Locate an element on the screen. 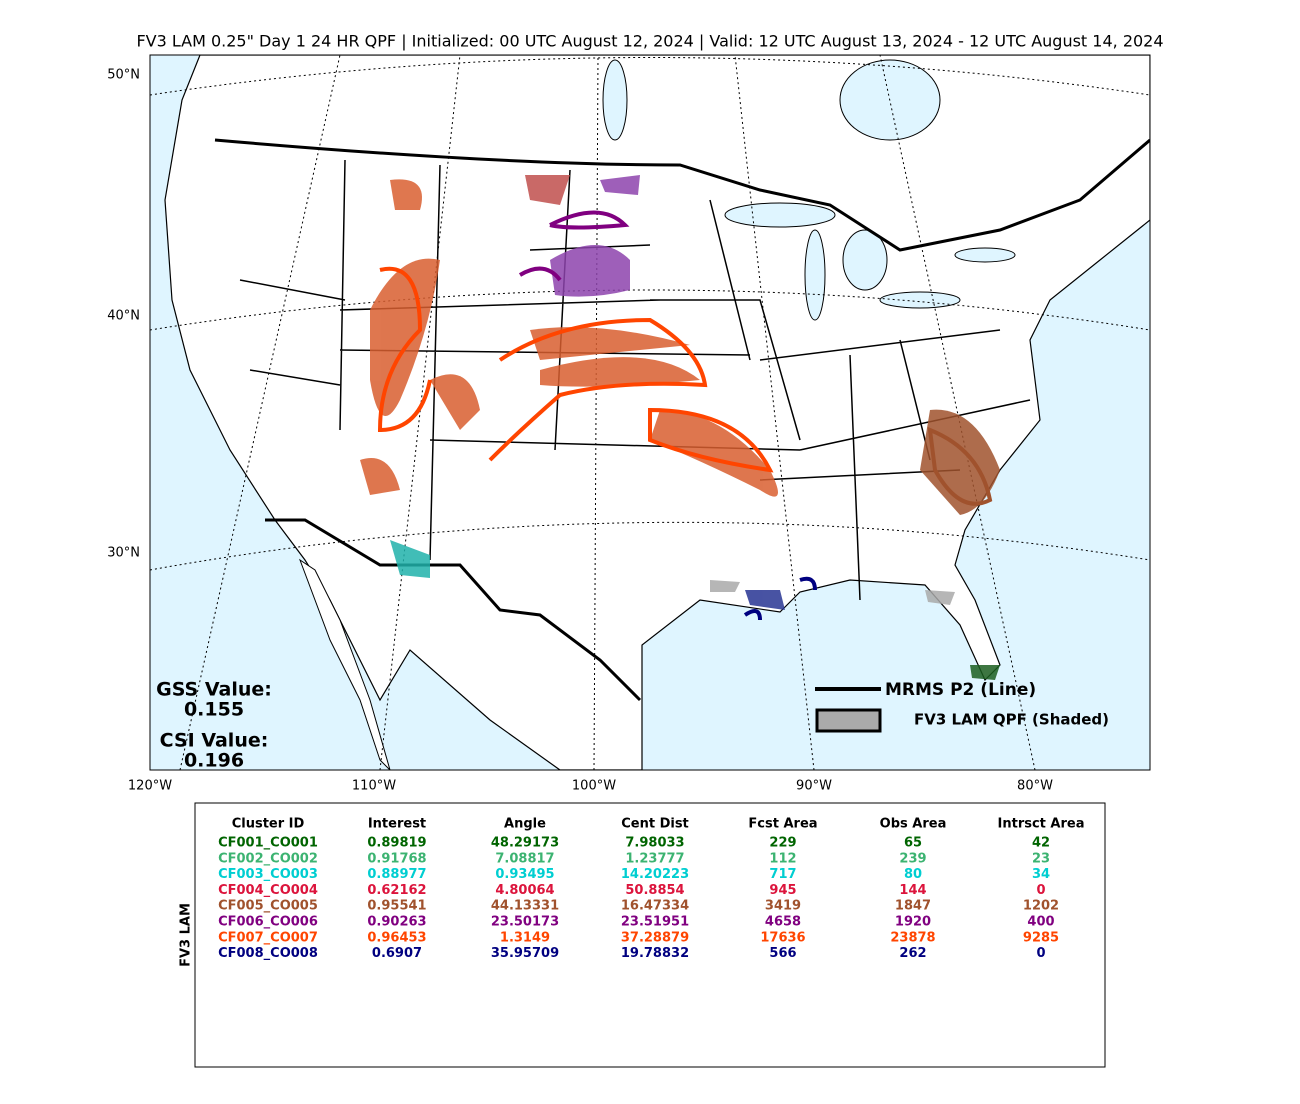 Image resolution: width=1300 pixels, height=1104 pixels. header-cell: Obs Area is located at coordinates (913, 824).